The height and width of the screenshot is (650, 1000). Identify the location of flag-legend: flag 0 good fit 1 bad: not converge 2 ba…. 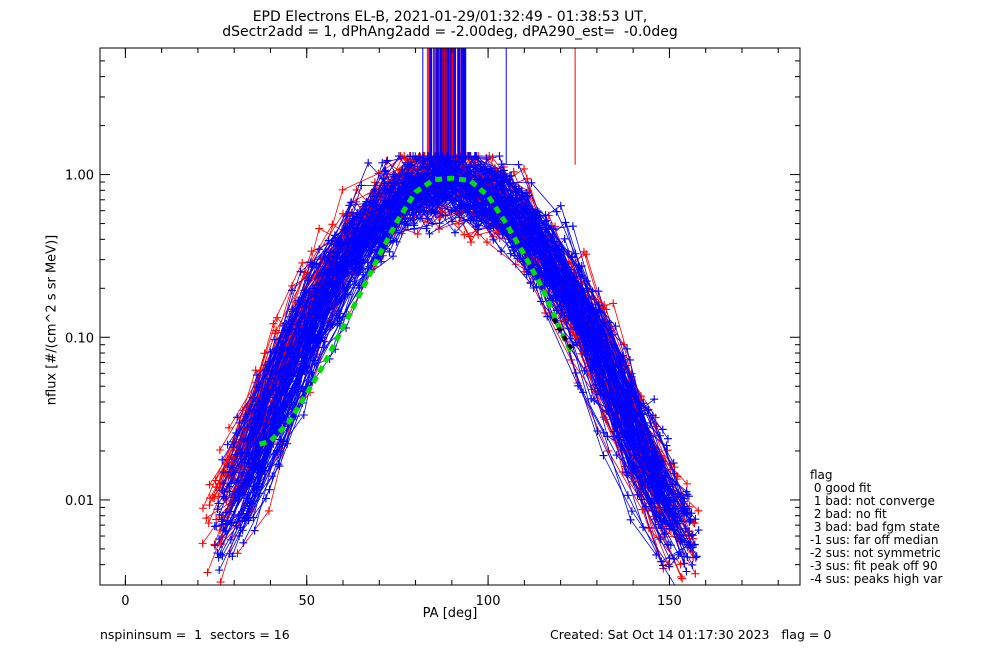
(876, 527).